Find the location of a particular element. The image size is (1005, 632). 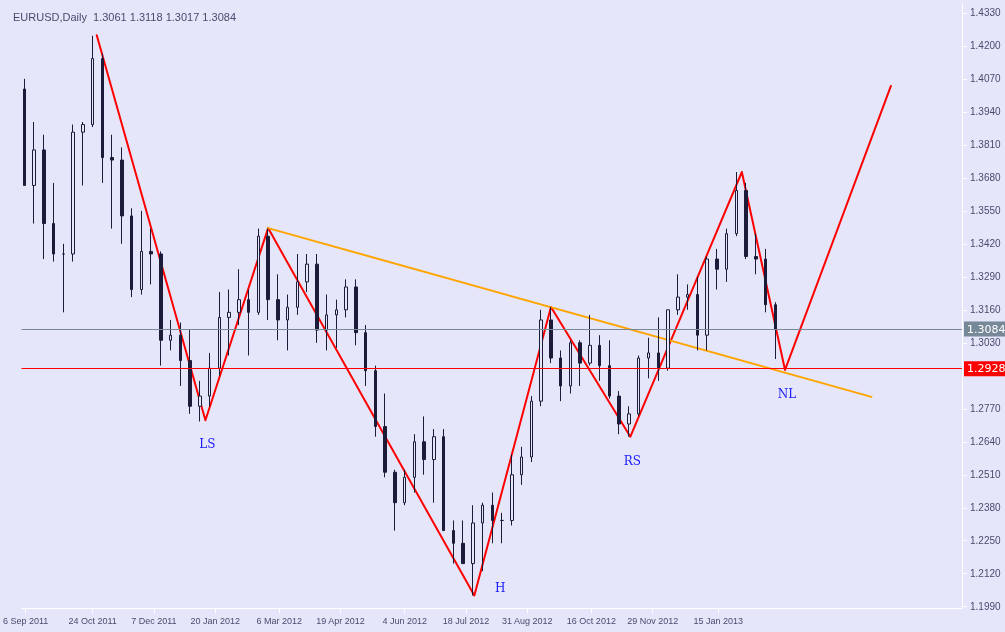

y-tick-label: 1.3420 is located at coordinates (986, 244).